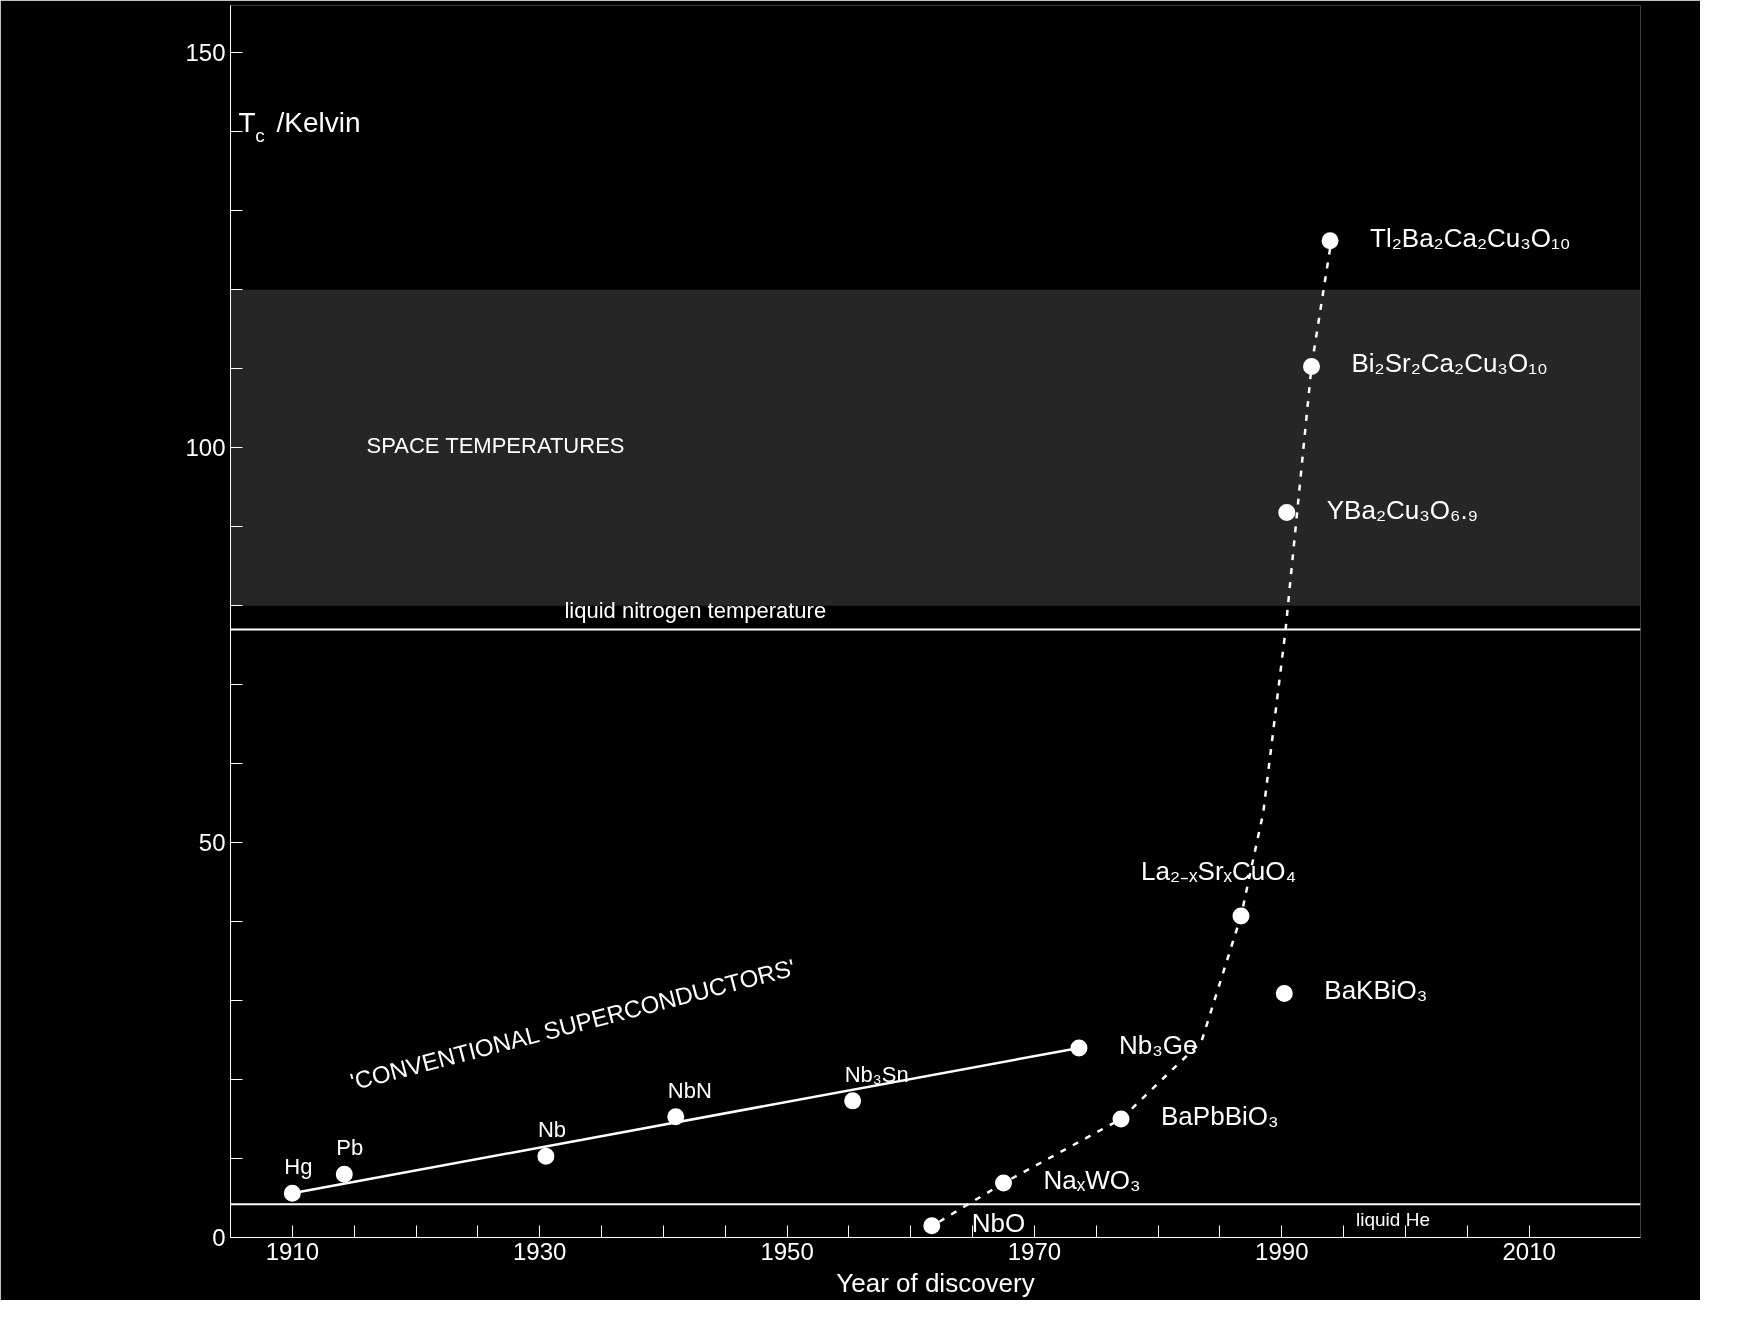  Describe the element at coordinates (1034, 1251) in the screenshot. I see `x-tick-label: 1970` at that location.